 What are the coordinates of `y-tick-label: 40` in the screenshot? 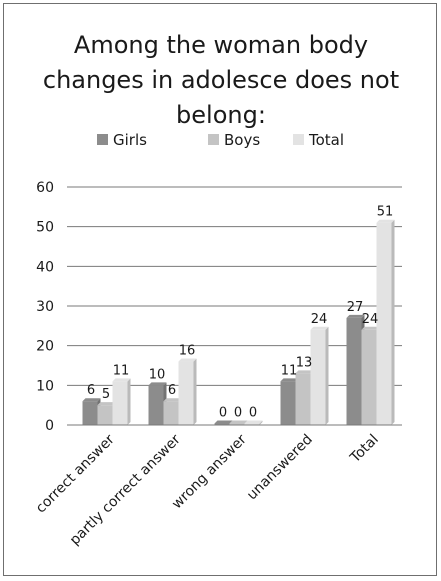 It's located at (45, 267).